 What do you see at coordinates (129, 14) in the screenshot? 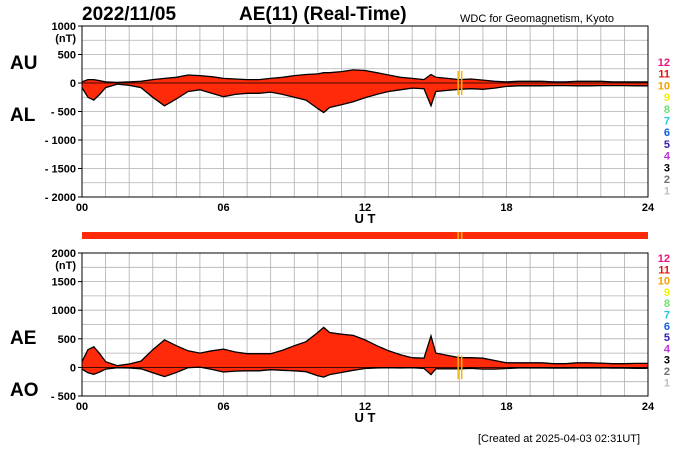
I see `date-label: 2022/11/05` at bounding box center [129, 14].